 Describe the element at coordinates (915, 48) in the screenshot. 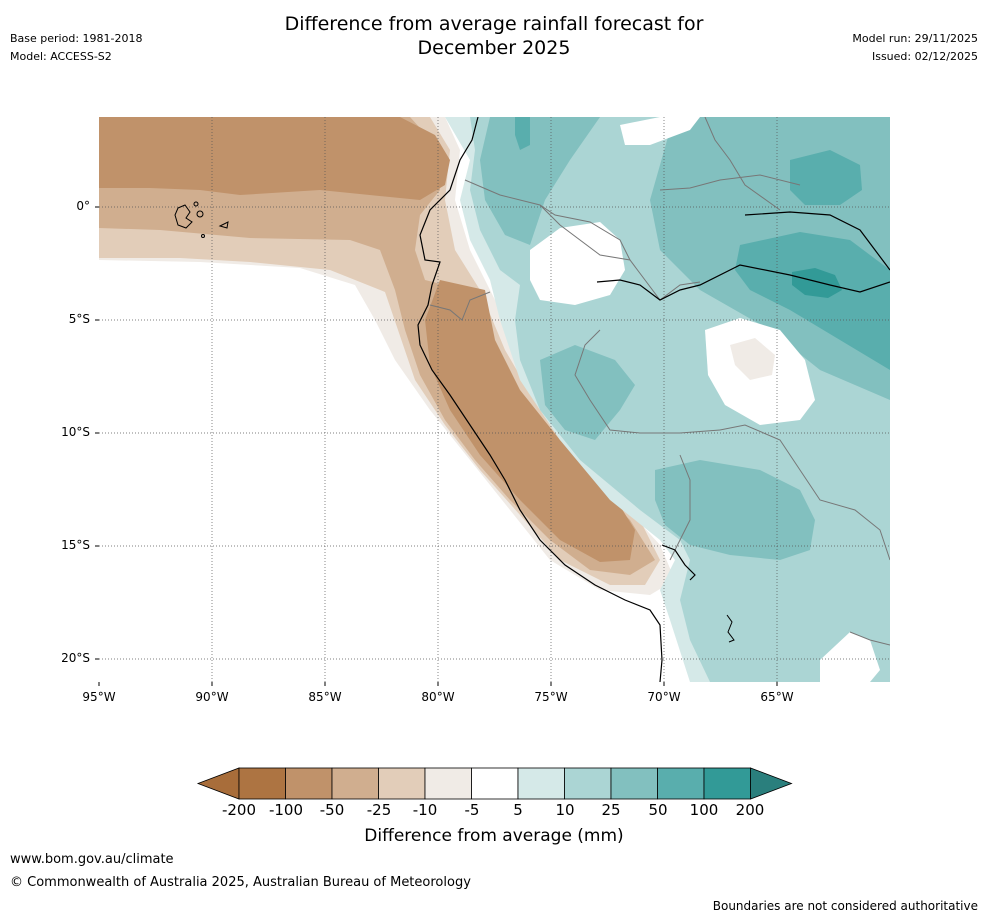

I see `metadata-right: Model run: 29/11/2025 Issued: 02/12/2025` at that location.